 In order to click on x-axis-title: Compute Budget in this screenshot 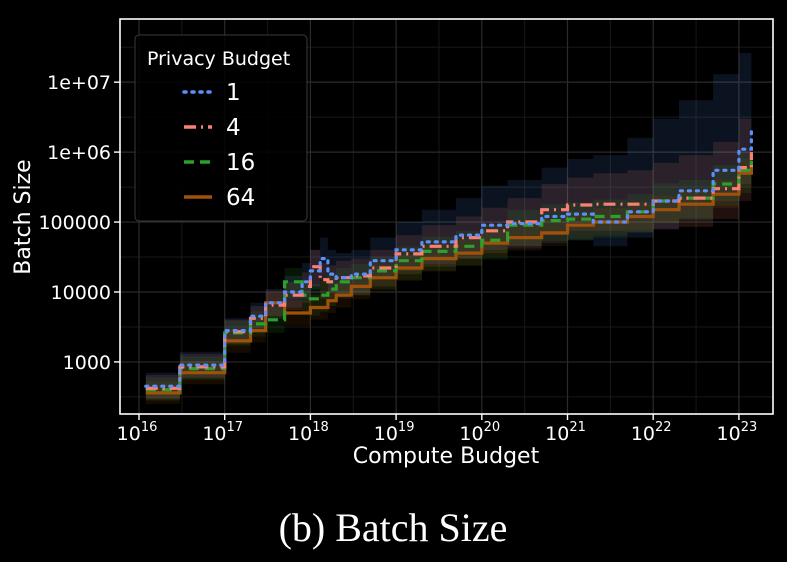, I will do `click(446, 456)`.